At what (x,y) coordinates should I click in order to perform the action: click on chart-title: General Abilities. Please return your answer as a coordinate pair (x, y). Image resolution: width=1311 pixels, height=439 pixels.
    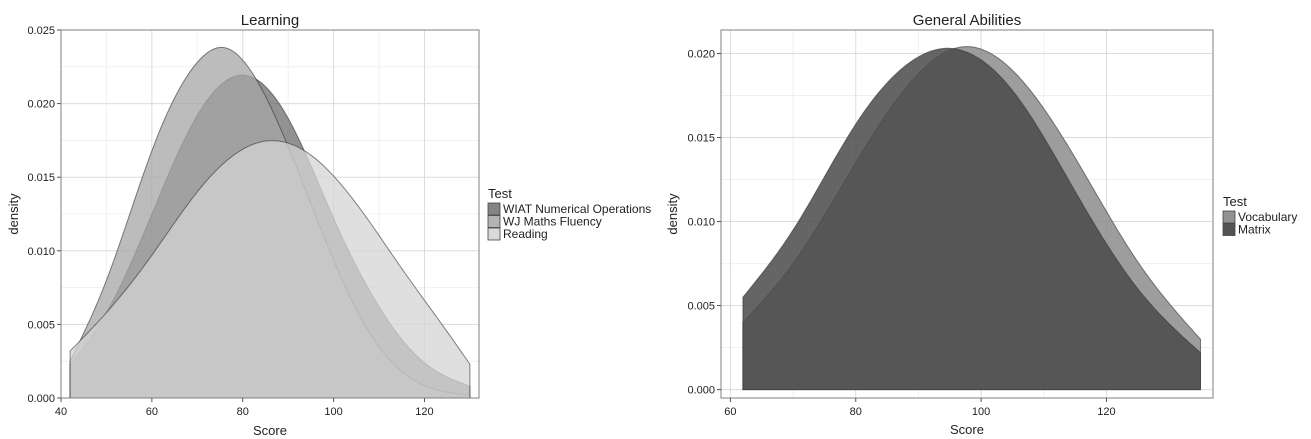
    Looking at the image, I should click on (967, 20).